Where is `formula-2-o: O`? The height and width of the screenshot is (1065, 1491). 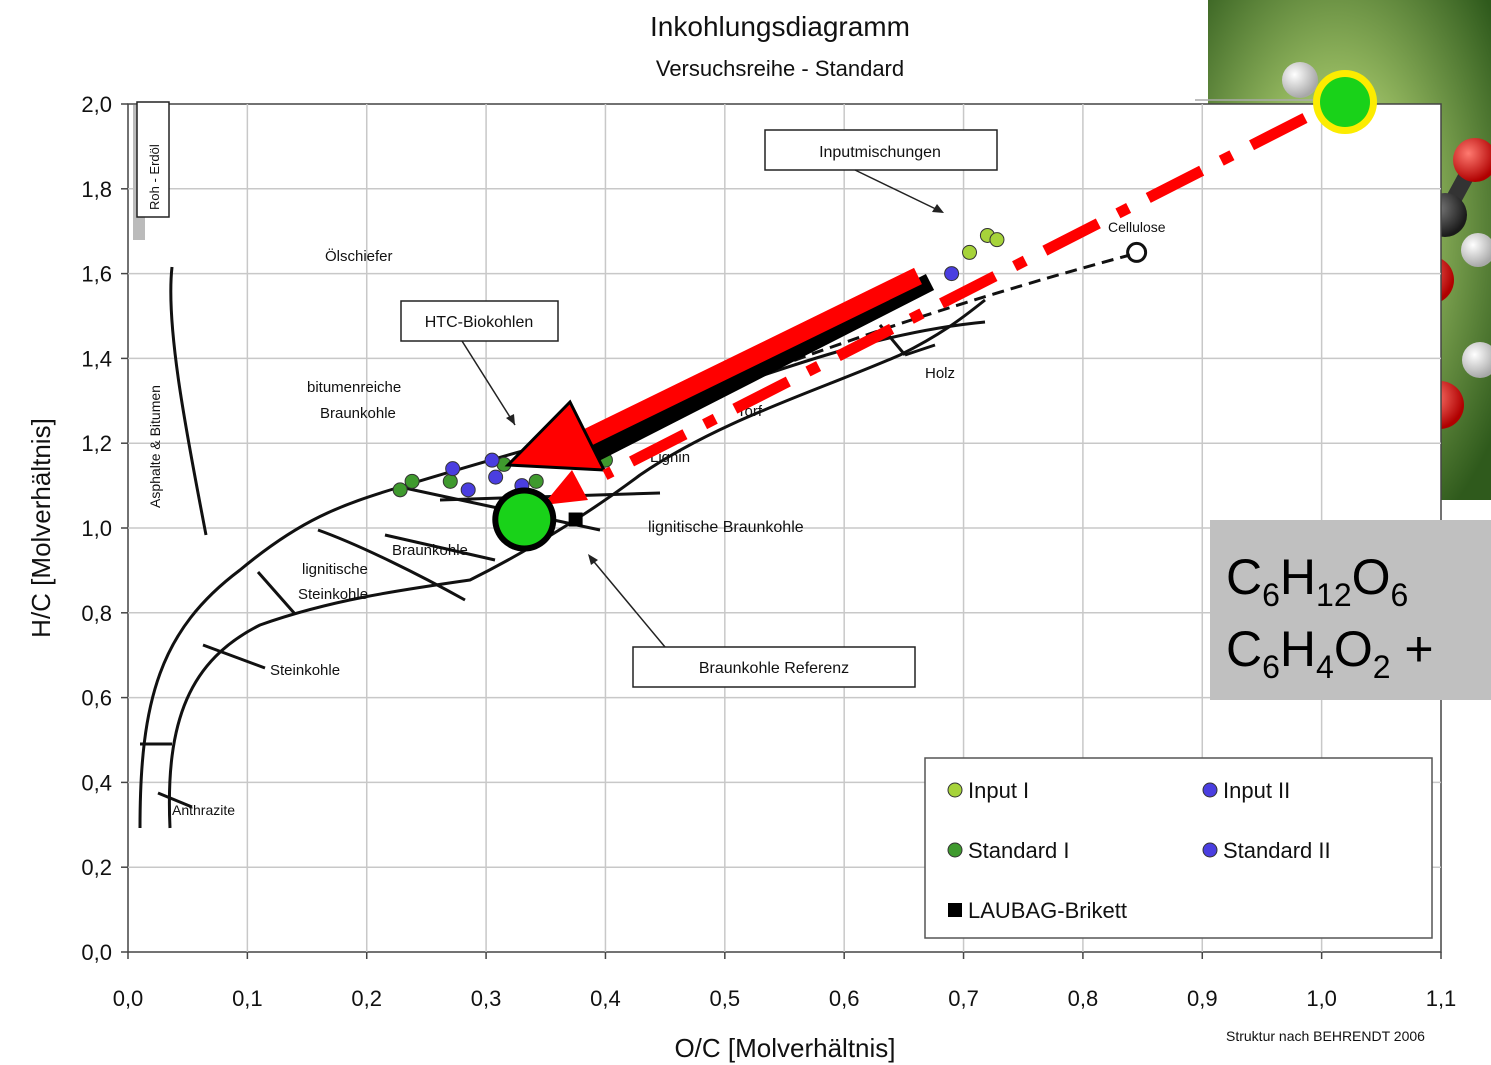 formula-2-o: O is located at coordinates (1353, 649).